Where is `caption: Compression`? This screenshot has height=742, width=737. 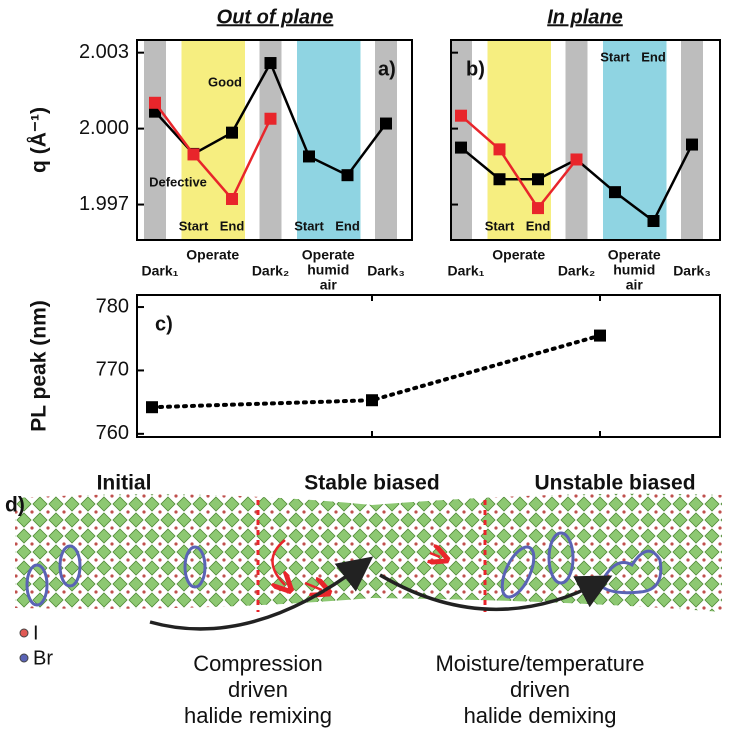 caption: Compression is located at coordinates (258, 663).